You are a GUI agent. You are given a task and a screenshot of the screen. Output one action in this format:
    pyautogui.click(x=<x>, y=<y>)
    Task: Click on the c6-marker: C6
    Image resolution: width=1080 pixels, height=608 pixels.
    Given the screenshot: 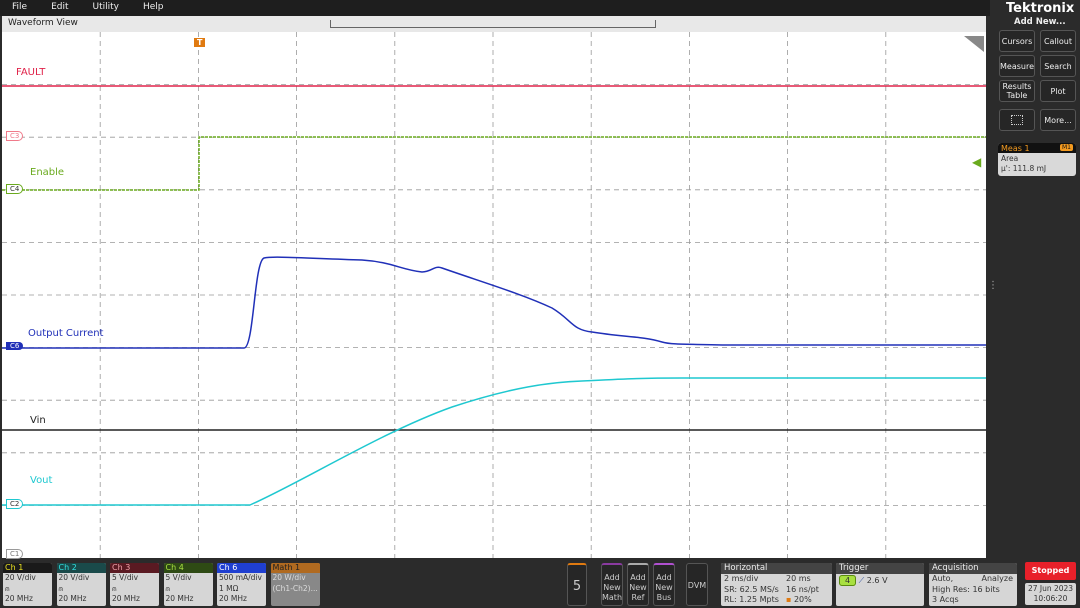 What is the action you would take?
    pyautogui.click(x=15, y=346)
    